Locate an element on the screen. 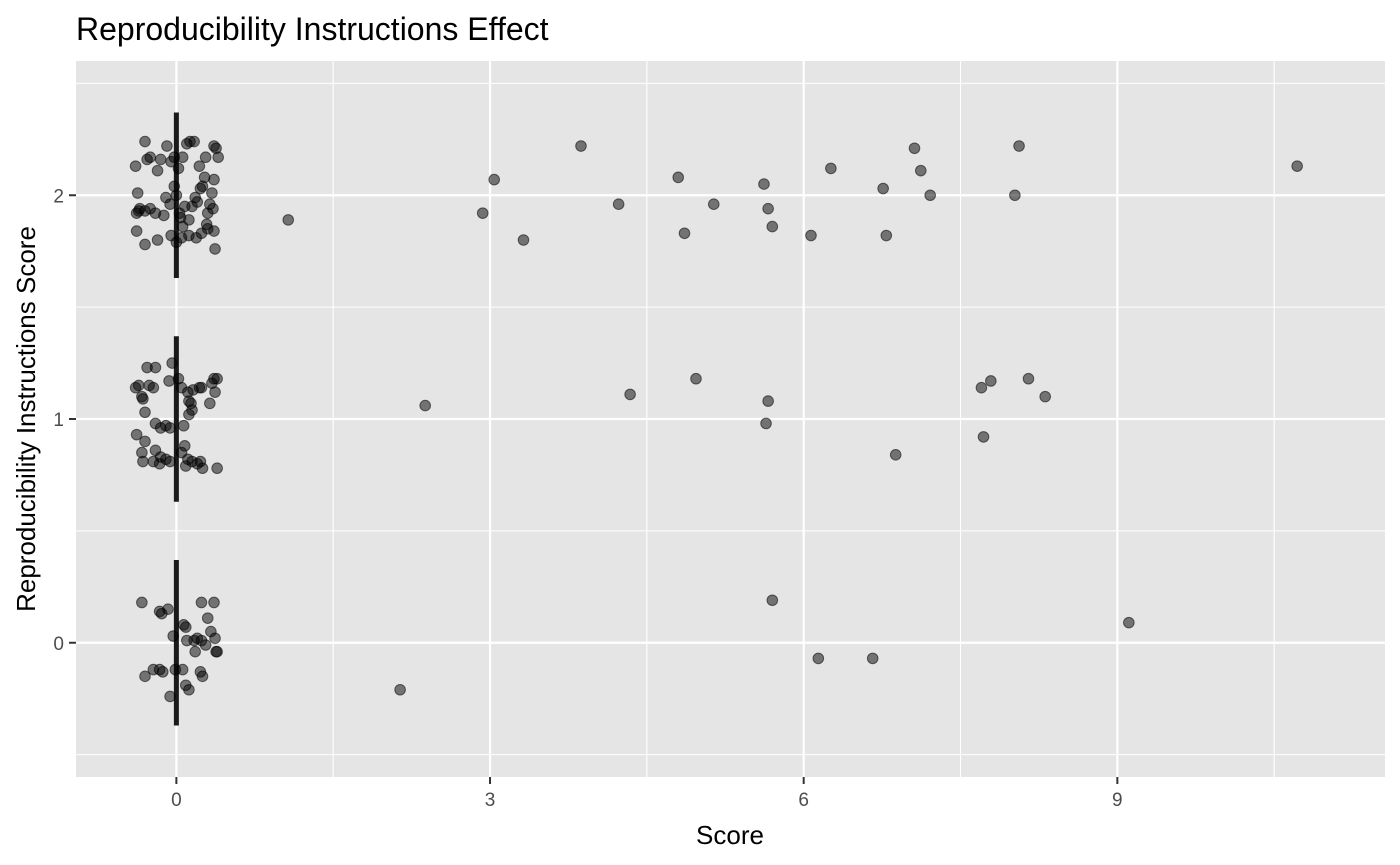 This screenshot has height=865, width=1400. x-tick-label: 0 is located at coordinates (176, 800).